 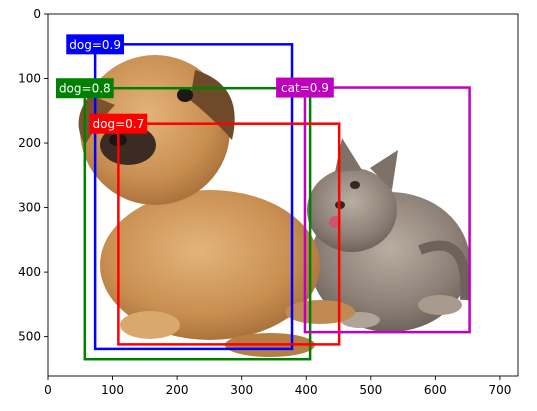 What do you see at coordinates (48, 390) in the screenshot?
I see `x-tick-label: 0` at bounding box center [48, 390].